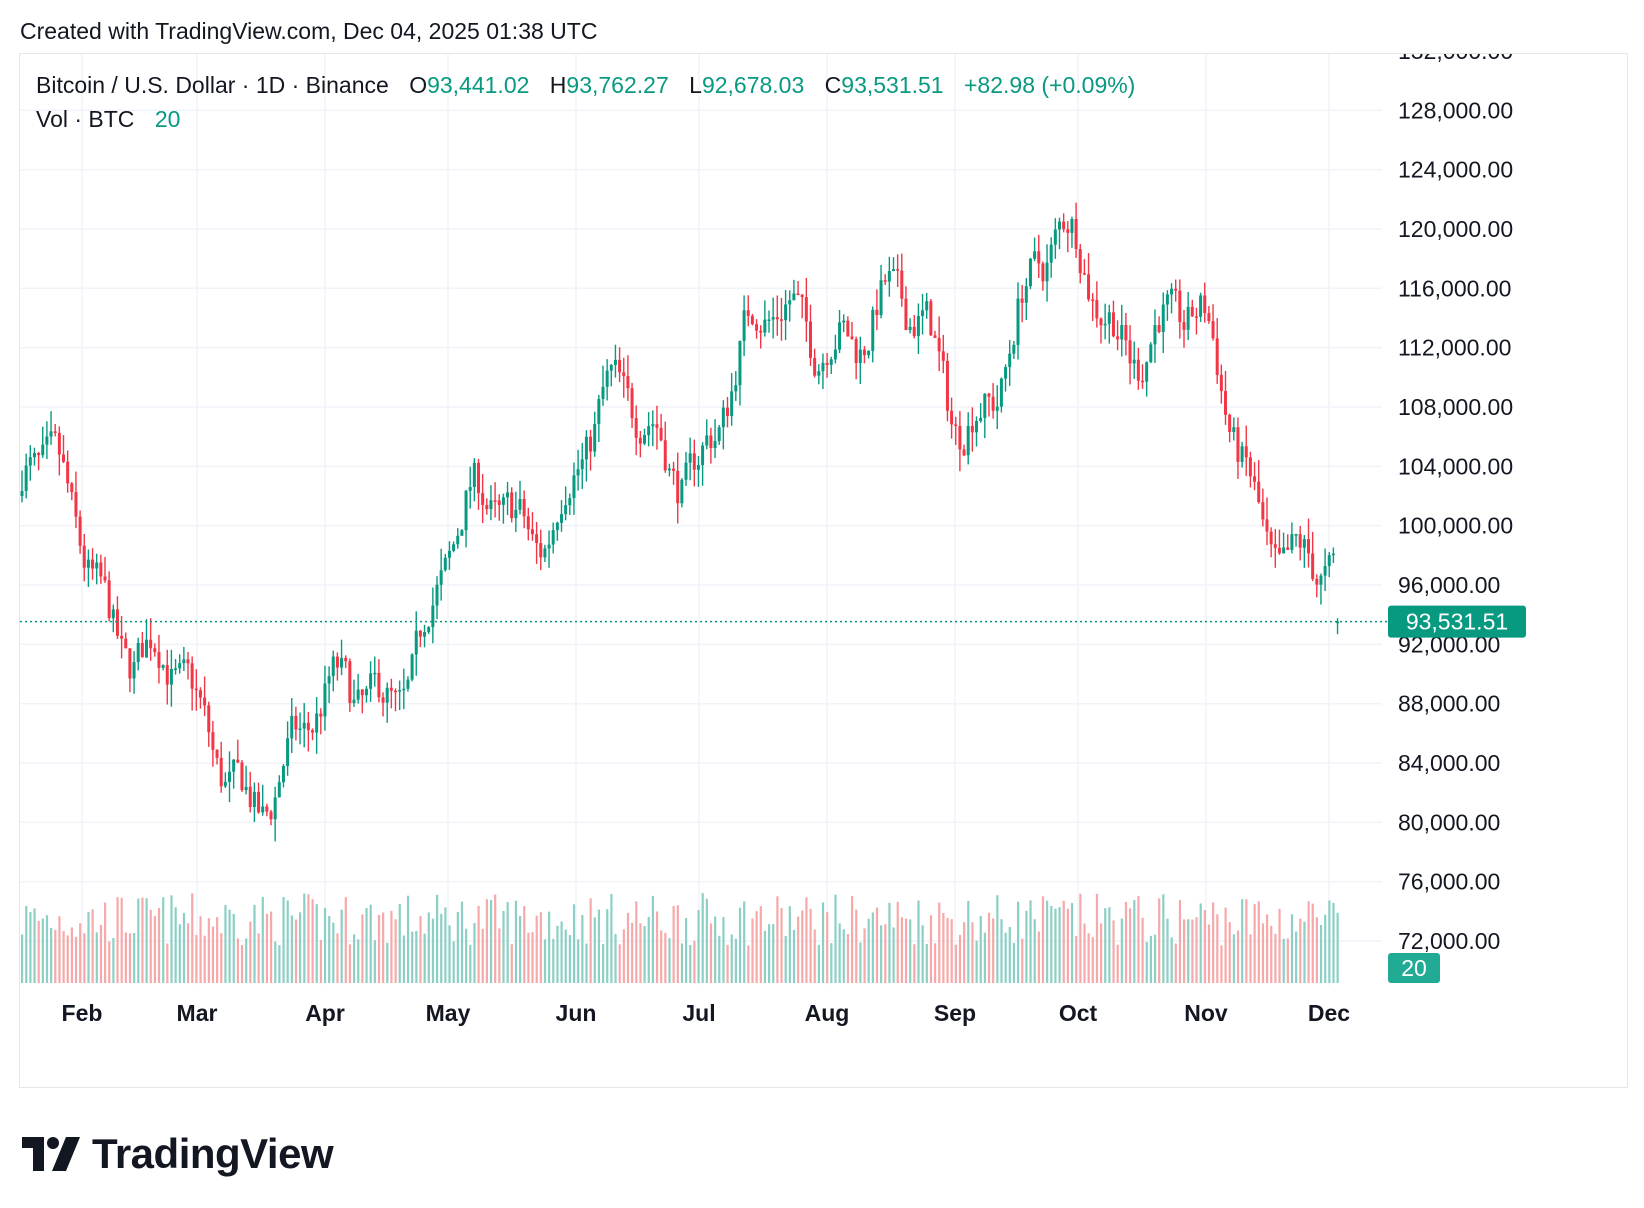 The image size is (1644, 1208). Describe the element at coordinates (212, 85) in the screenshot. I see `symbol-title: Bitcoin / U.S. Dollar · 1D · Binance` at that location.